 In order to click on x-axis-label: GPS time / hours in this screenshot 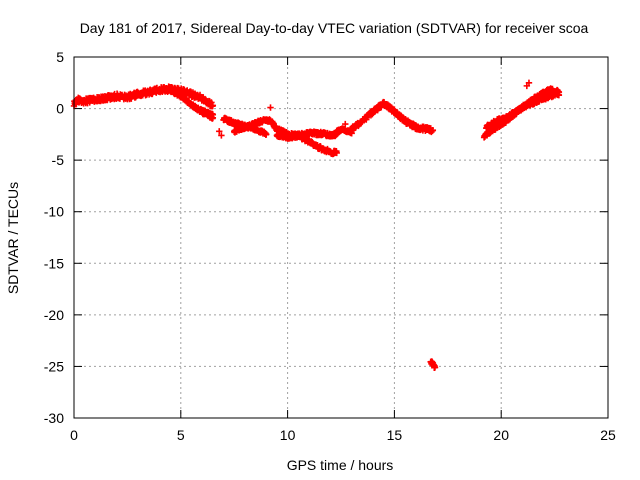, I will do `click(340, 465)`.